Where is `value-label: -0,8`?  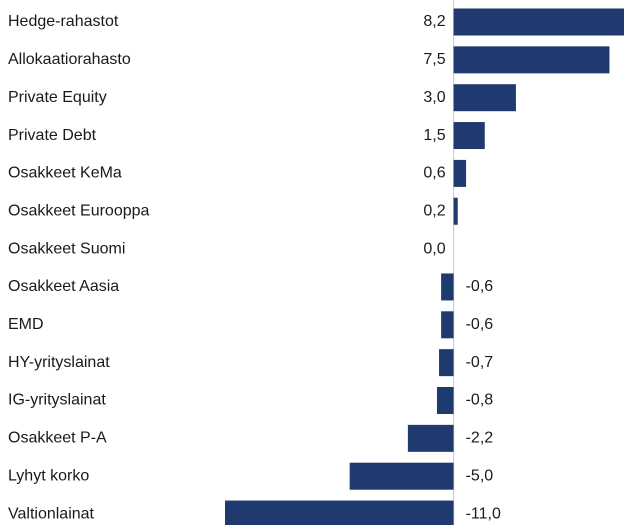 value-label: -0,8 is located at coordinates (480, 400).